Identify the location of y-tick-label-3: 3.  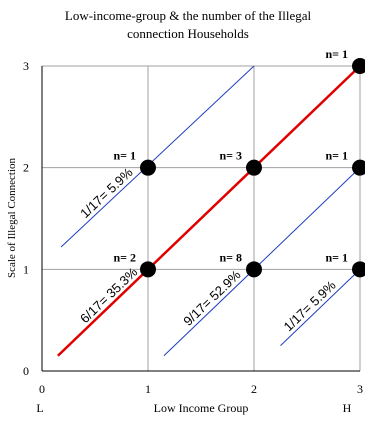
(26, 66).